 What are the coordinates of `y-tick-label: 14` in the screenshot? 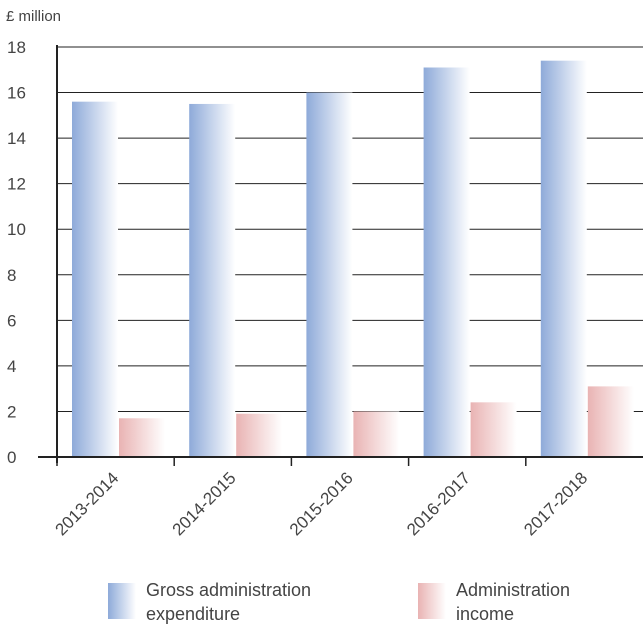 It's located at (16, 138).